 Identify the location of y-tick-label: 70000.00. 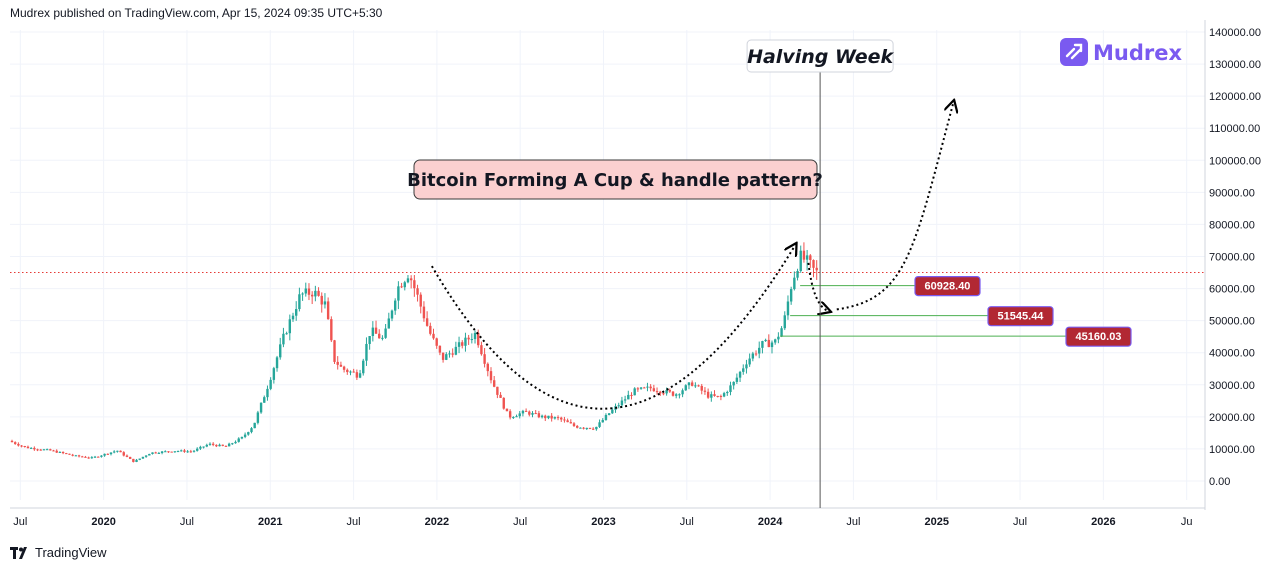
(1232, 258).